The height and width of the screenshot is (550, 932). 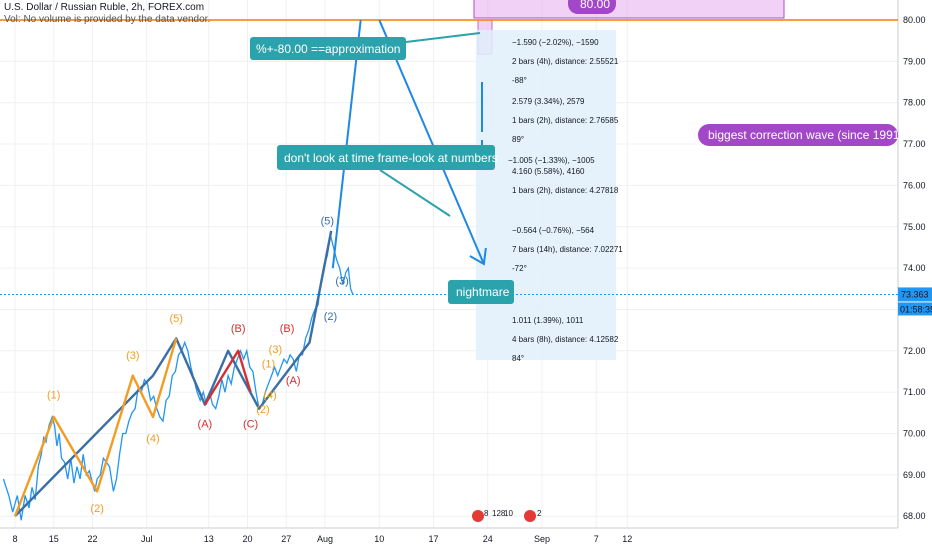 What do you see at coordinates (565, 61) in the screenshot?
I see `measure-bars: 2 bars (4h), distance: 2.55521` at bounding box center [565, 61].